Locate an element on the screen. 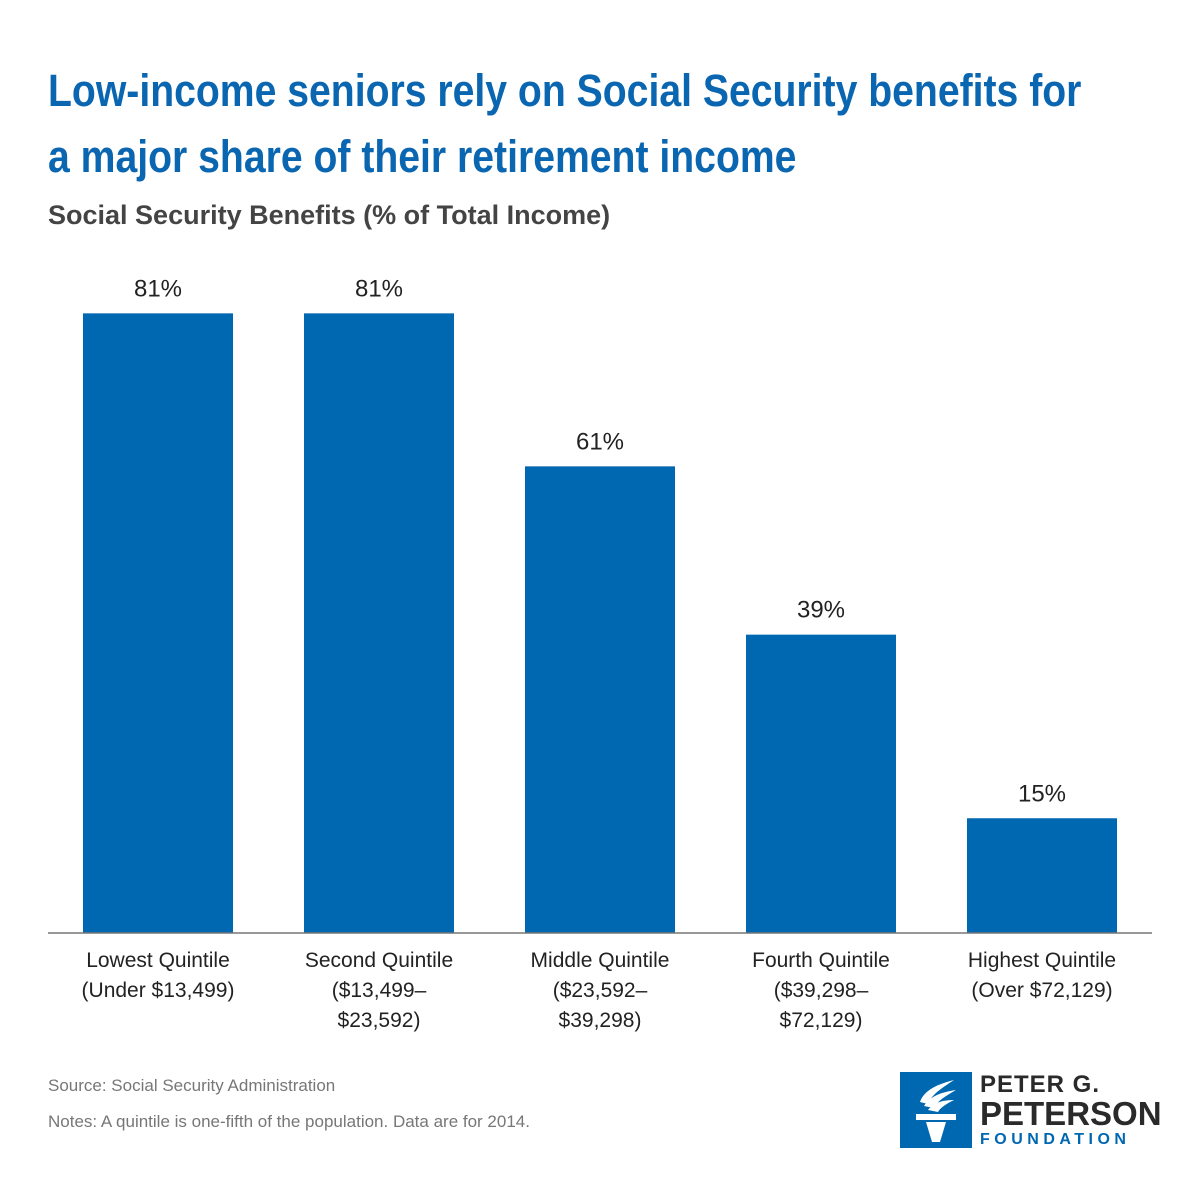  x-tick-label-line: $72,129) is located at coordinates (821, 1020).